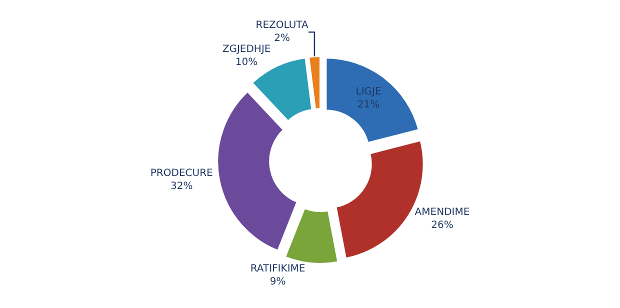 The height and width of the screenshot is (308, 620). Describe the element at coordinates (246, 50) in the screenshot. I see `slice-label: ZGJEDHJE` at that location.